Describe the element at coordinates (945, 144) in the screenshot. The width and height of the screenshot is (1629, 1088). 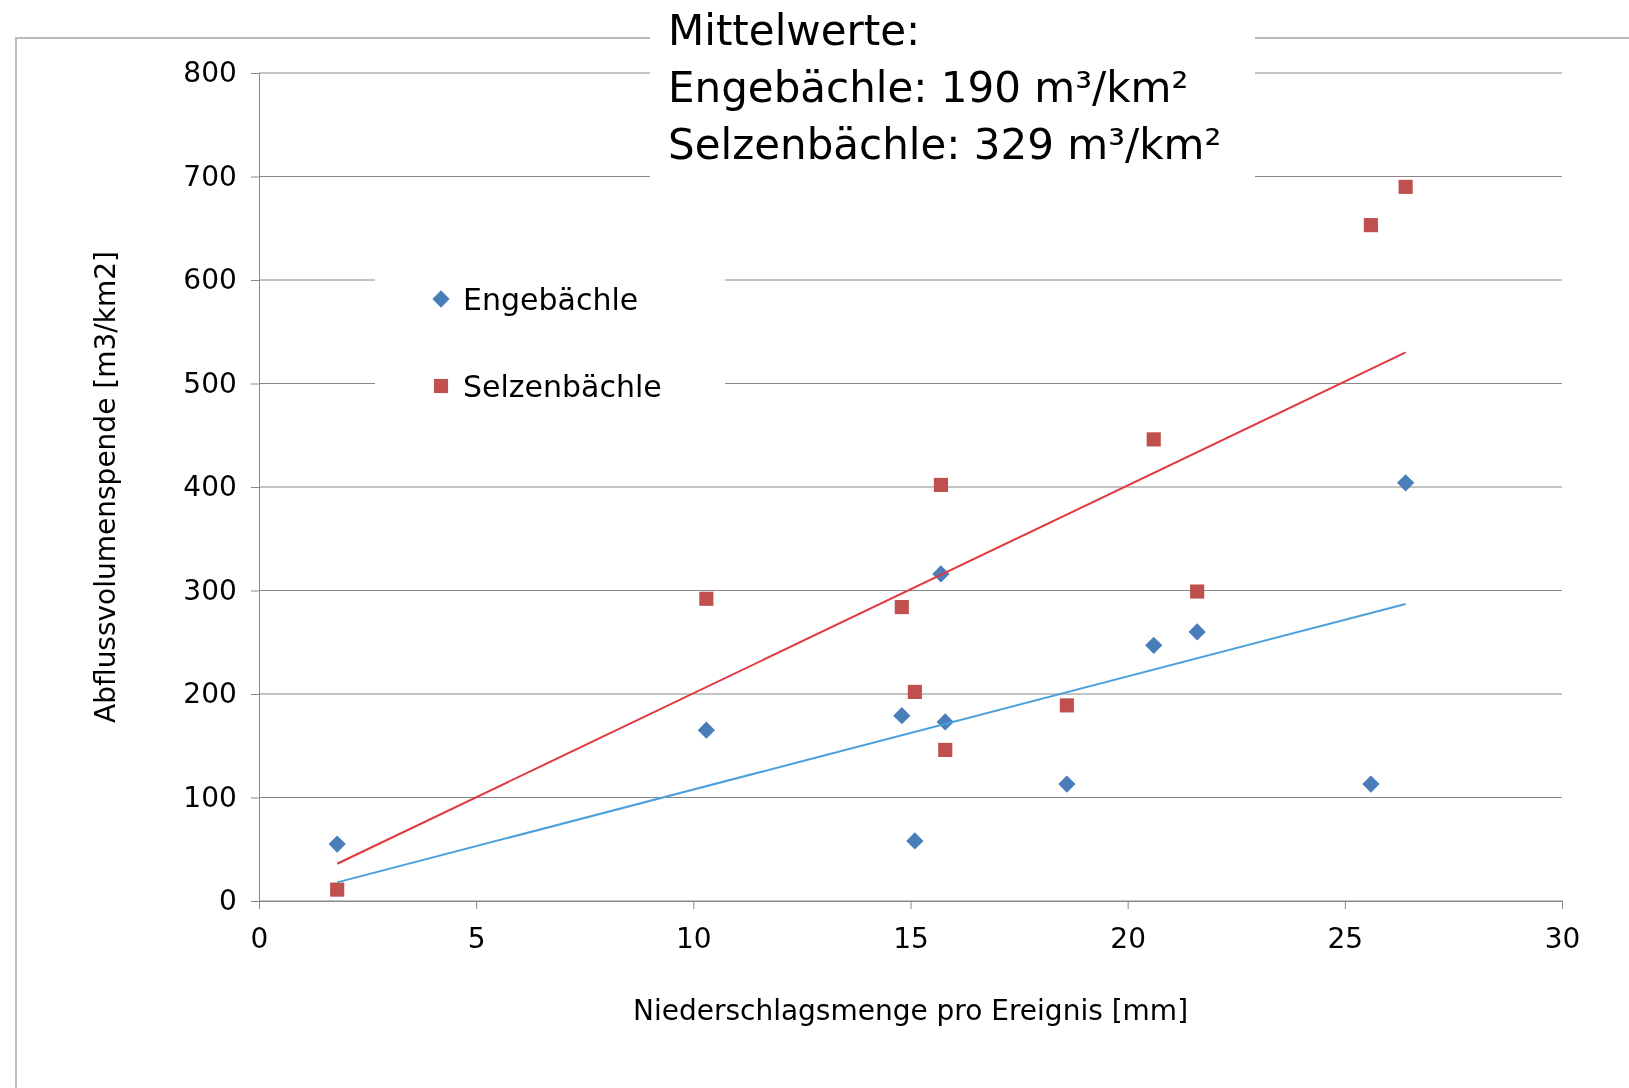
I see `annotation: Selzenbächle: 329 m³/km²` at that location.